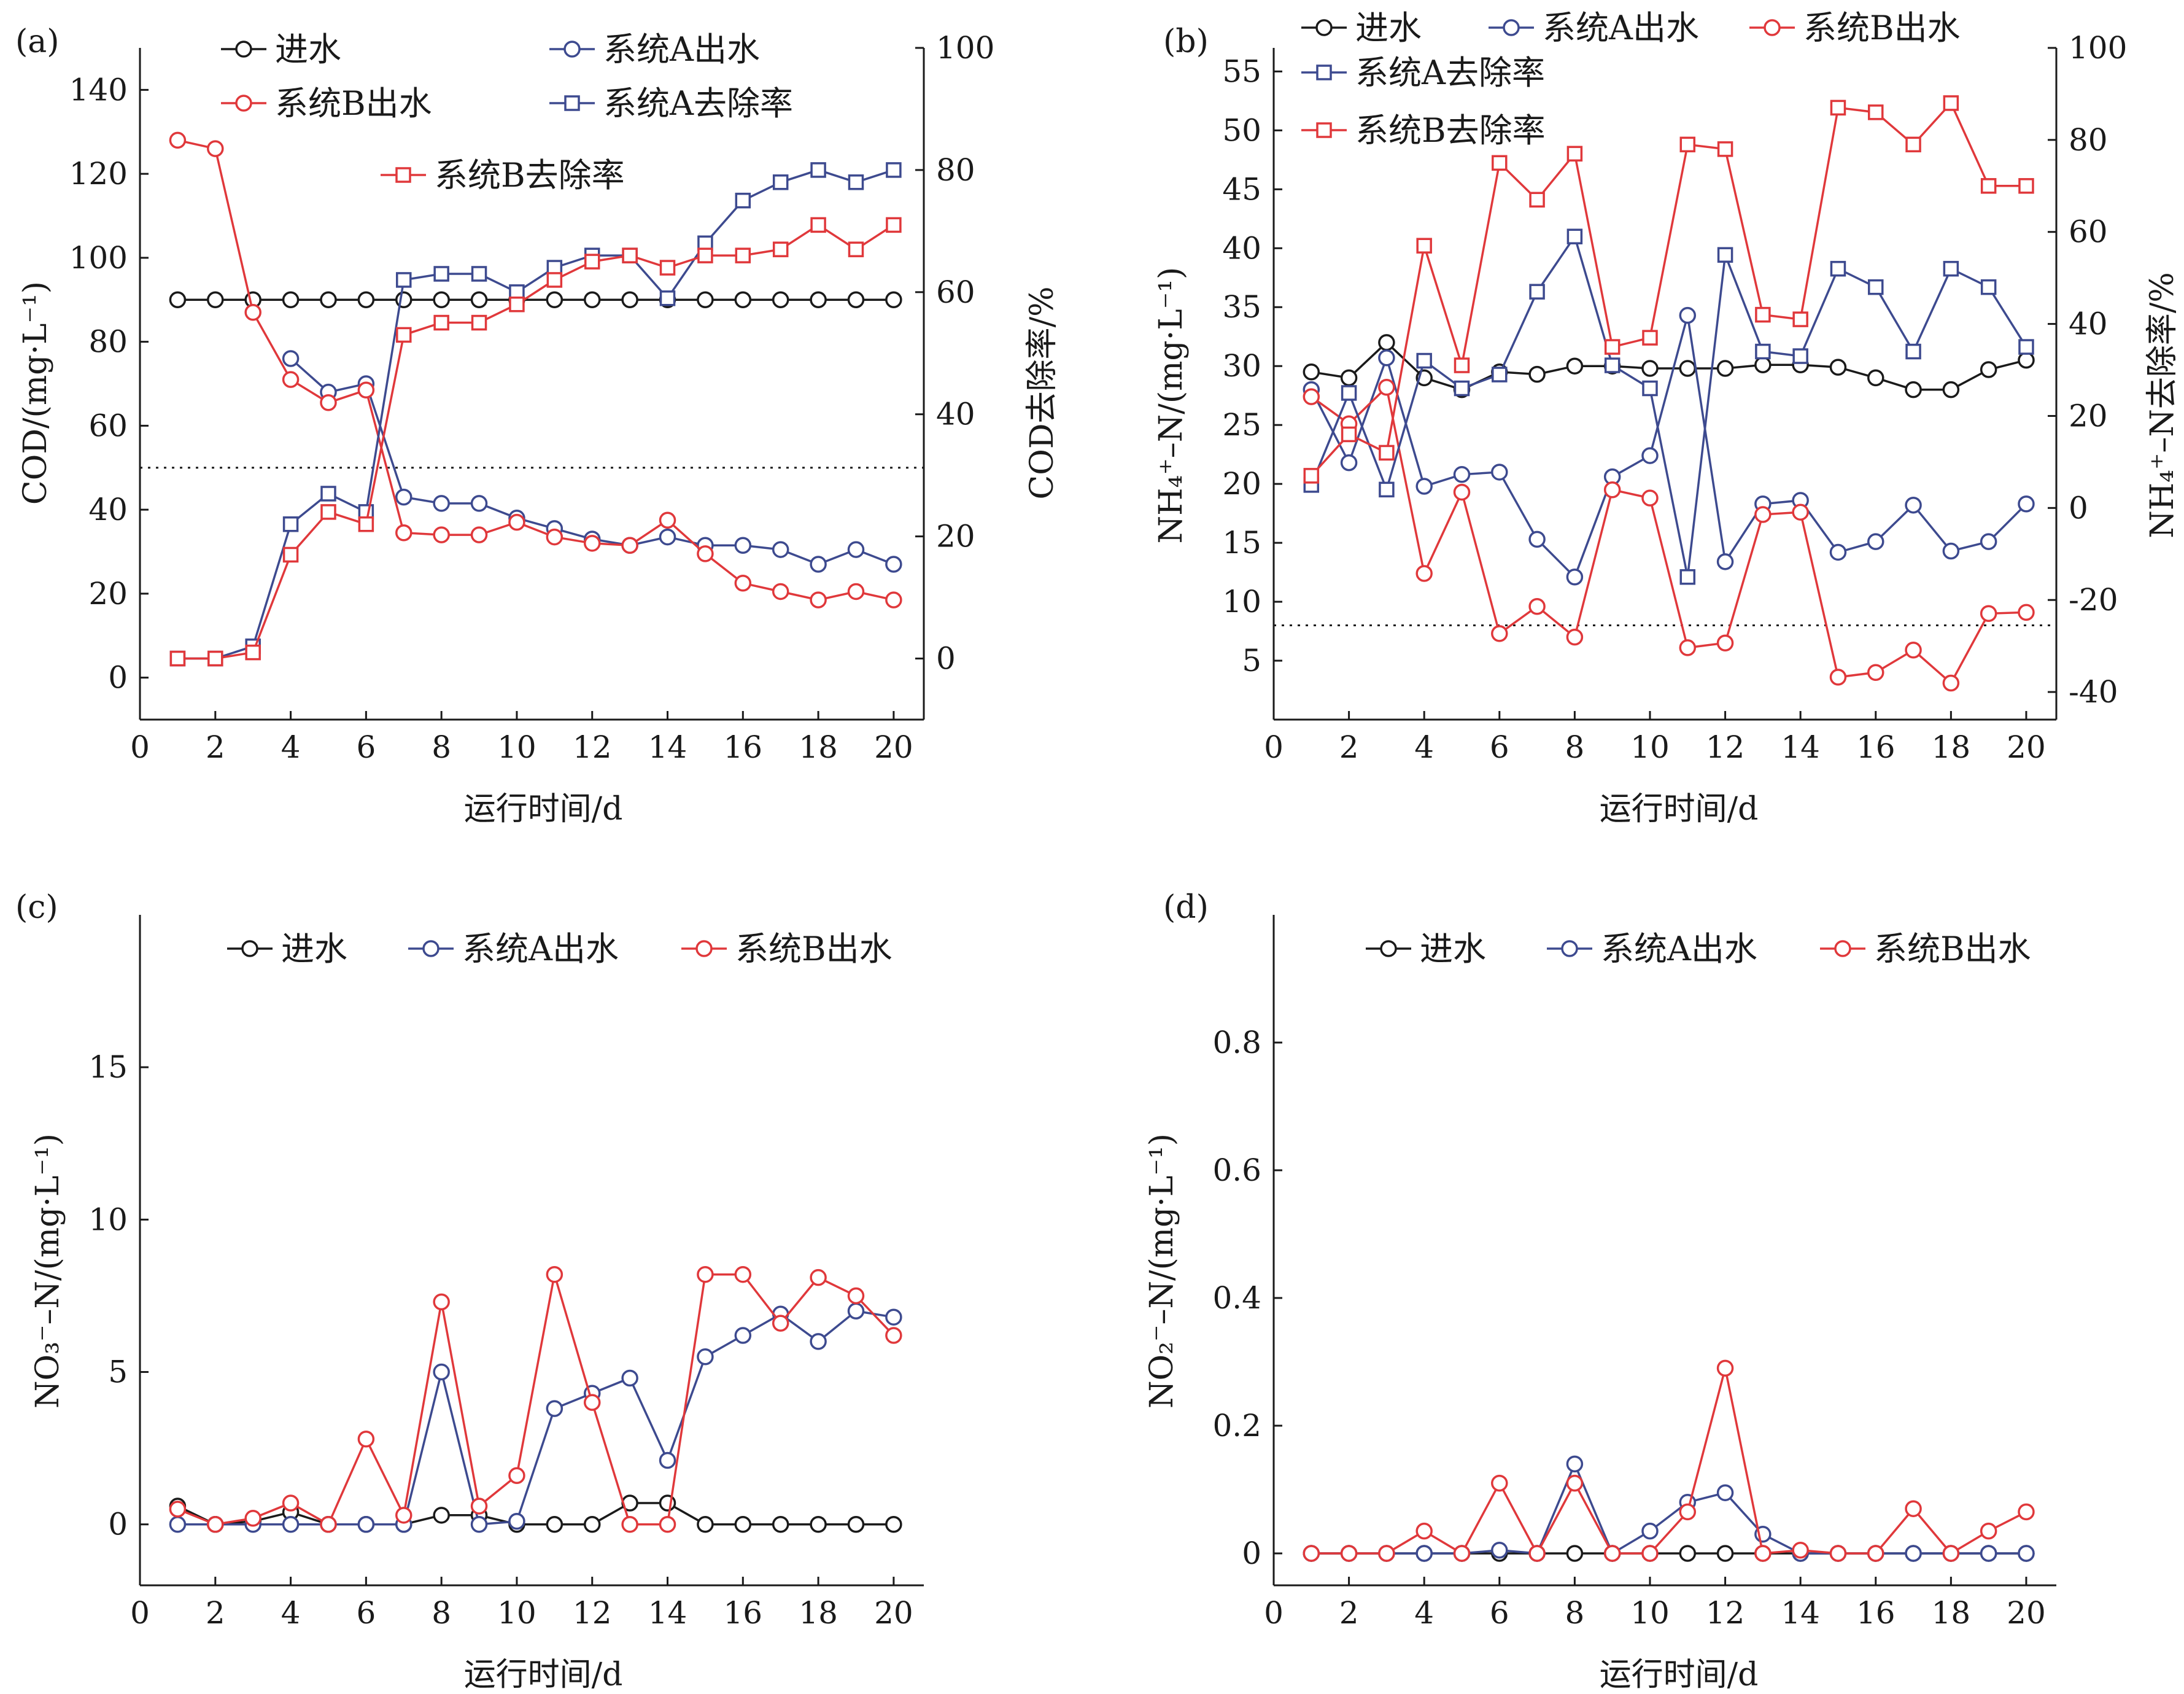  What do you see at coordinates (1679, 809) in the screenshot?
I see `x-axis-title: 运行时间/d` at bounding box center [1679, 809].